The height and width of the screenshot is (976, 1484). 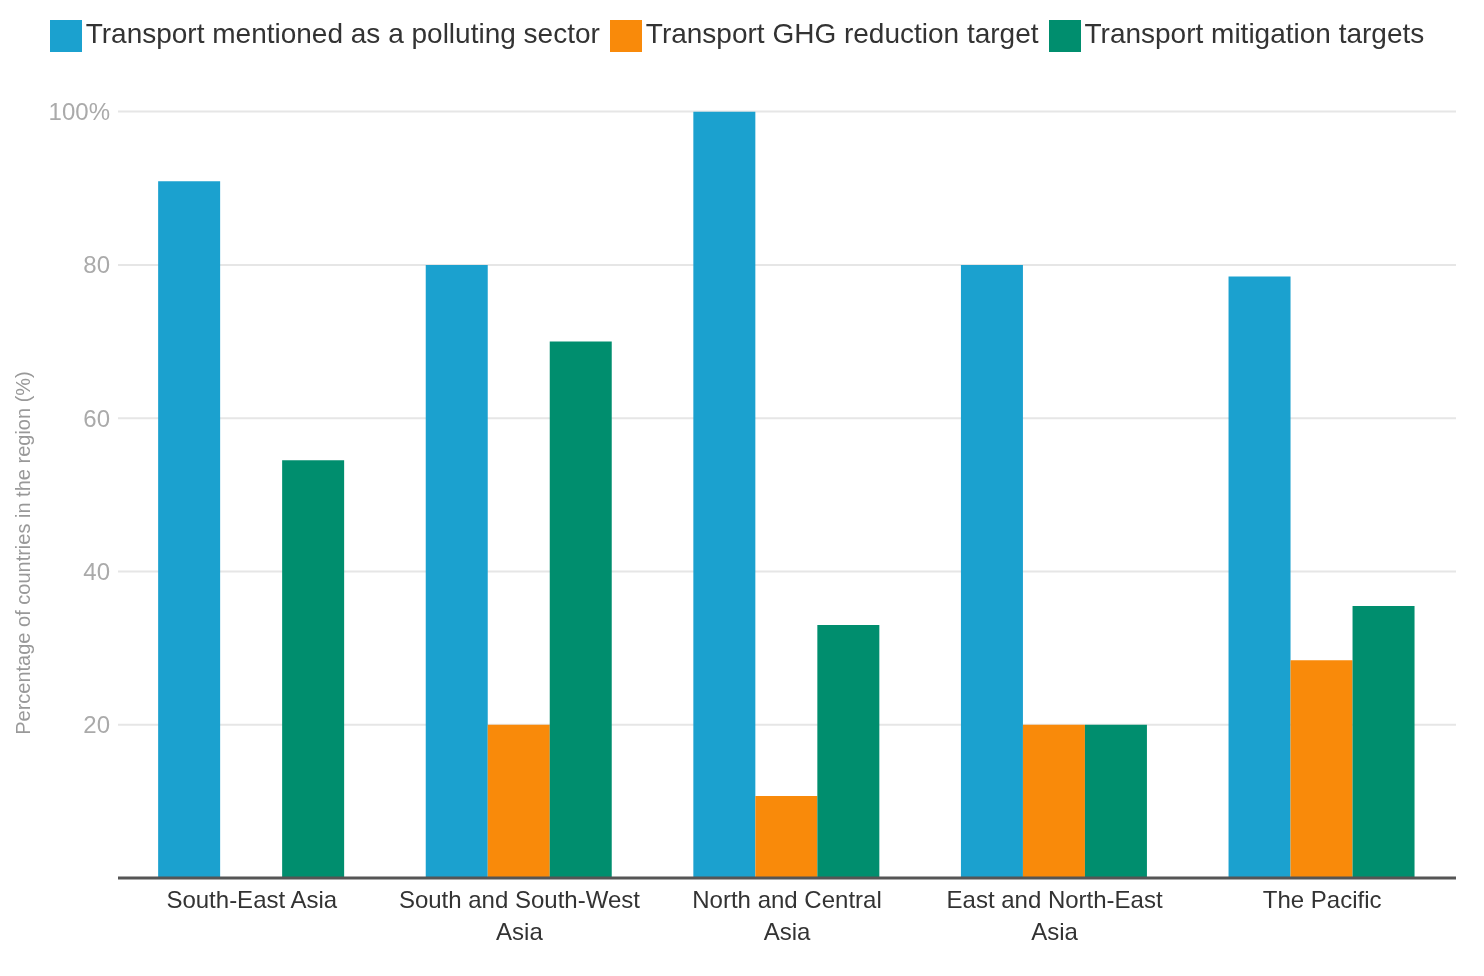 What do you see at coordinates (96, 571) in the screenshot?
I see `y-tick-label: 40` at bounding box center [96, 571].